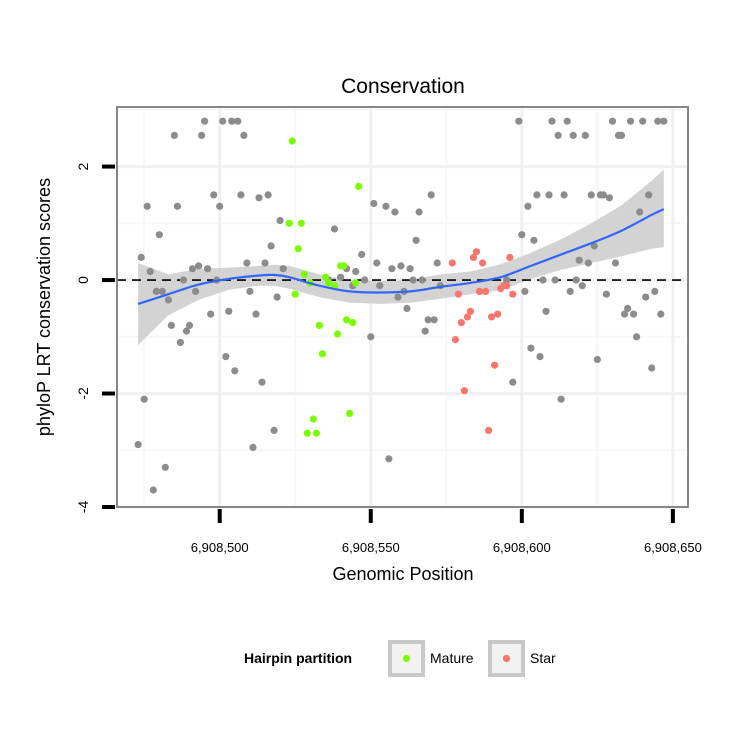 The width and height of the screenshot is (750, 755). Describe the element at coordinates (83, 280) in the screenshot. I see `y-tick-label: 0` at that location.